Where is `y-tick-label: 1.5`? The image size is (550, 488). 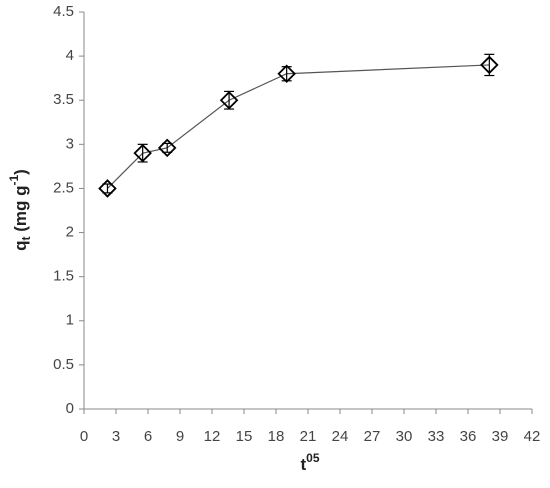
y-tick-label: 1.5 is located at coordinates (63, 276).